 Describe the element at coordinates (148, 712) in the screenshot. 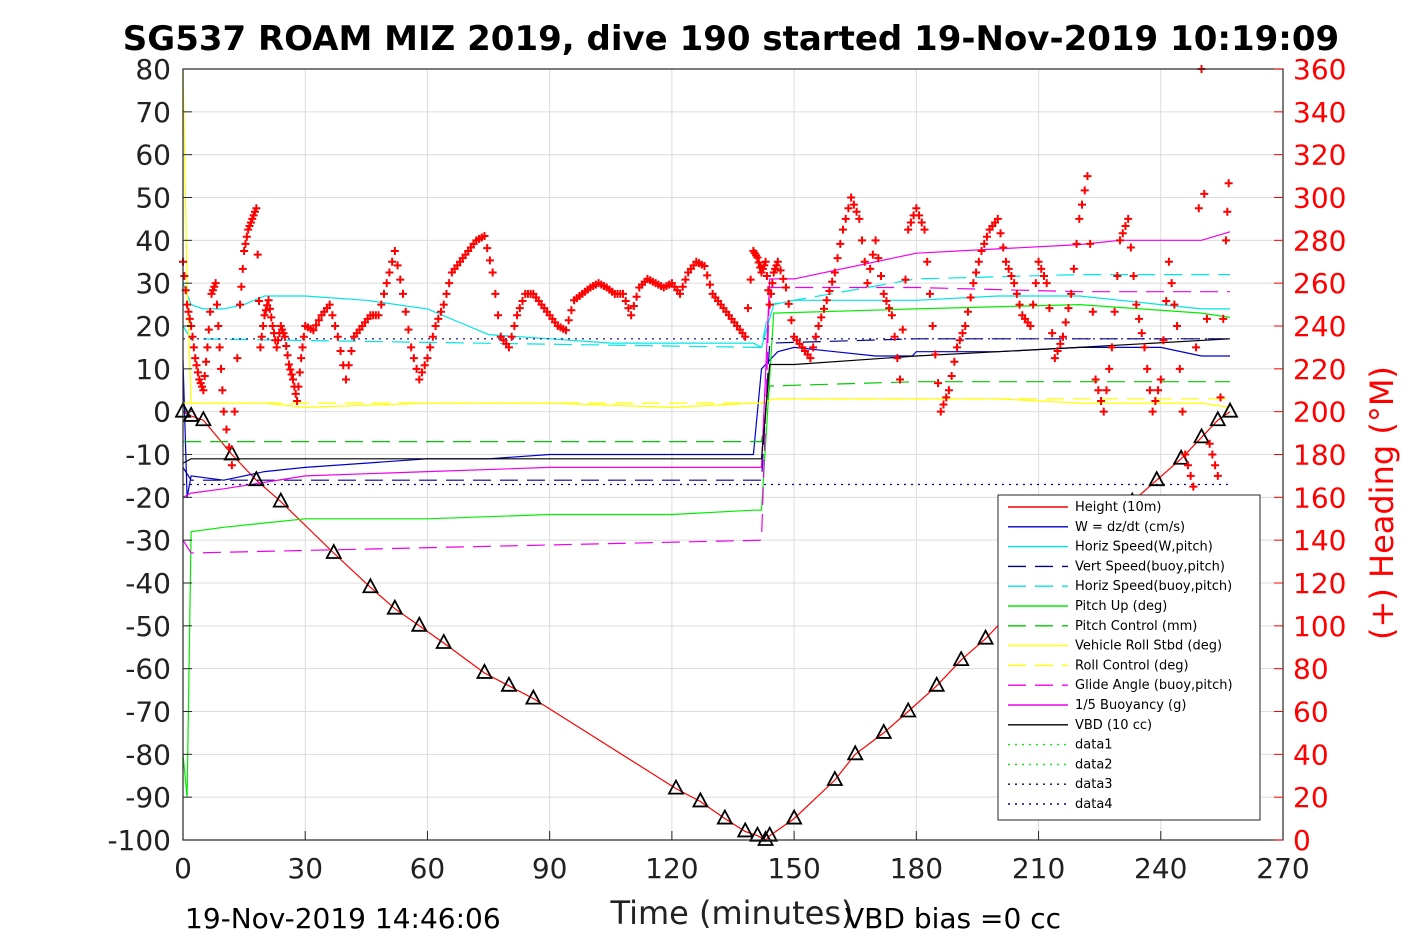

I see `left-tick-label: -70` at that location.